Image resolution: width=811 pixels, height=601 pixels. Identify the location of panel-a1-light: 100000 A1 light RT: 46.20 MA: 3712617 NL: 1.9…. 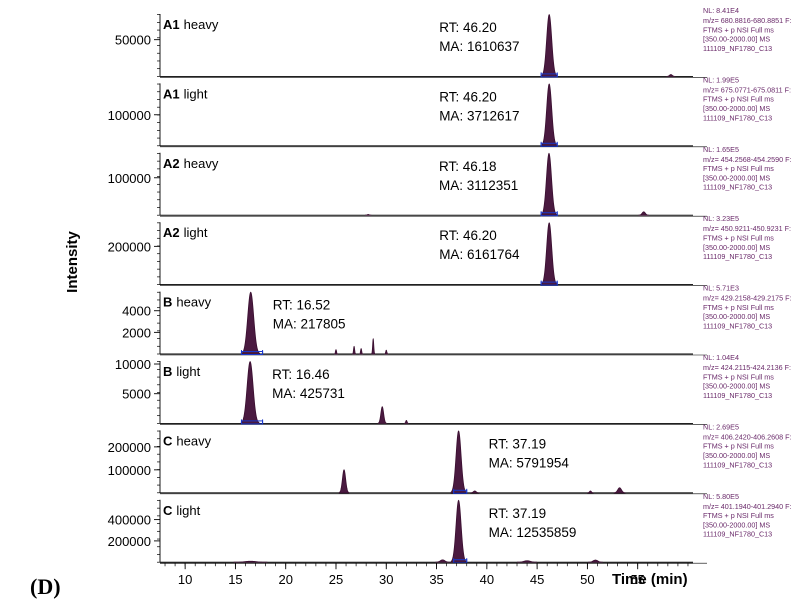
(449, 111).